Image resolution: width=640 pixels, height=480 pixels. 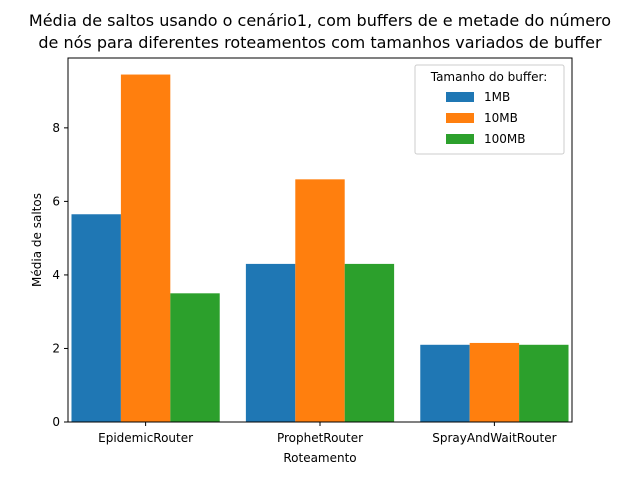 What do you see at coordinates (445, 383) in the screenshot?
I see `bar-1mb-sprayandwaitrouter` at bounding box center [445, 383].